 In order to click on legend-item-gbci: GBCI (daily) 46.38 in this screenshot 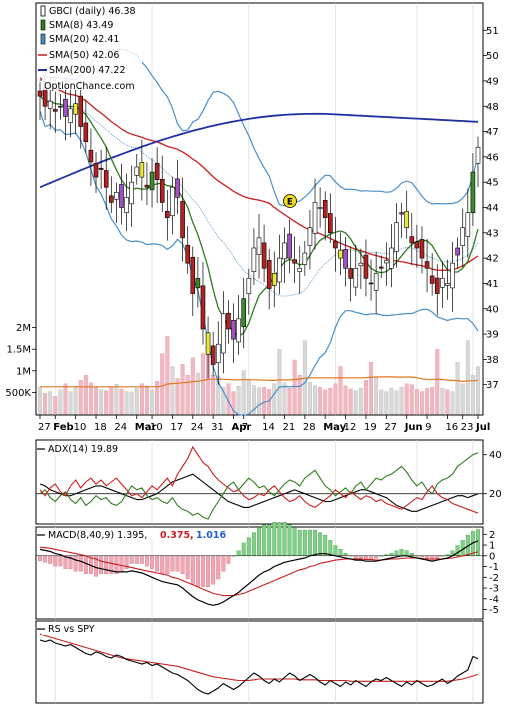, I will do `click(88, 11)`.